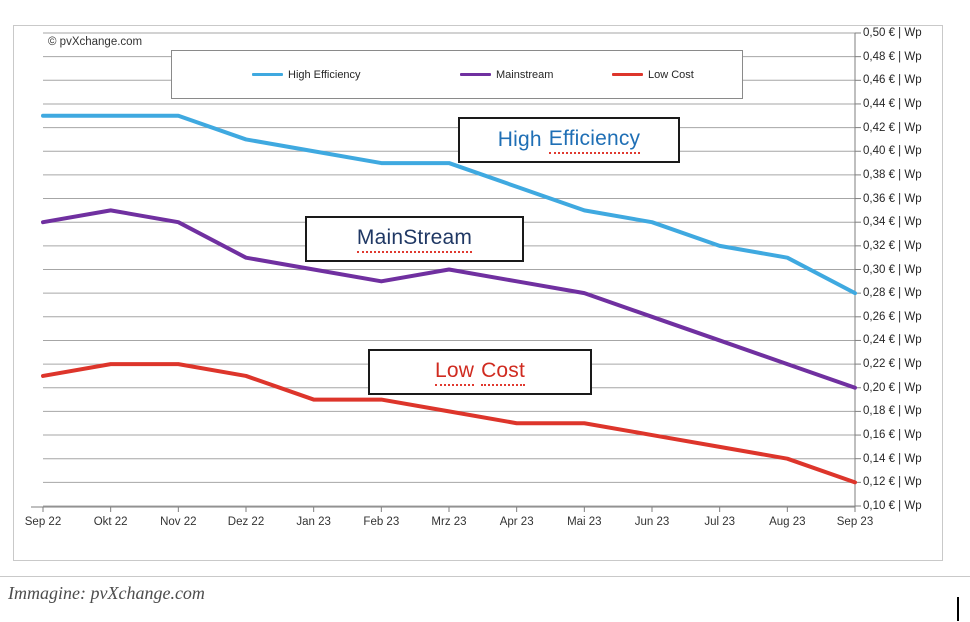  Describe the element at coordinates (892, 316) in the screenshot. I see `y-axis-tick-label: 0,26 € | Wp` at that location.